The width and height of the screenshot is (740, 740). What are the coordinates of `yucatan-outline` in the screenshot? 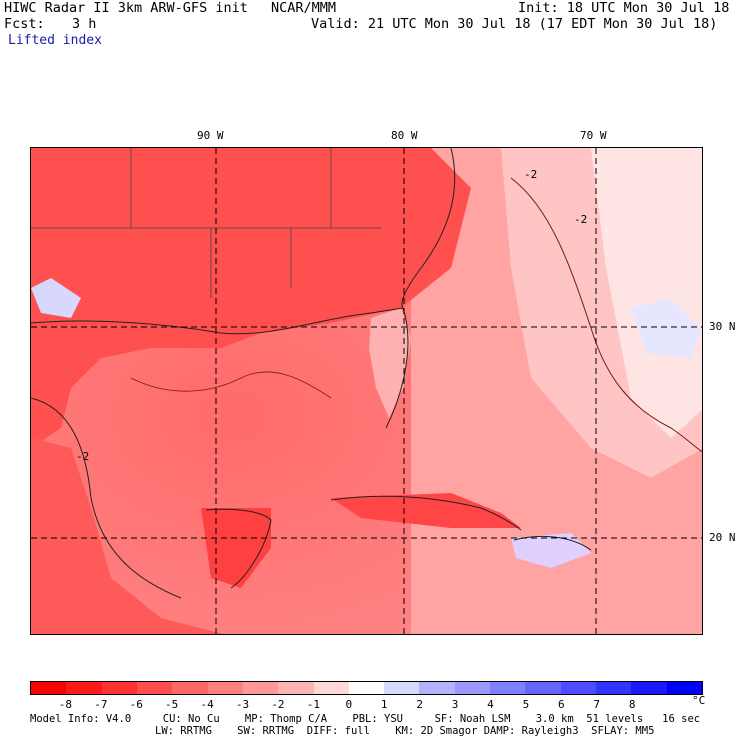 It's located at (238, 548).